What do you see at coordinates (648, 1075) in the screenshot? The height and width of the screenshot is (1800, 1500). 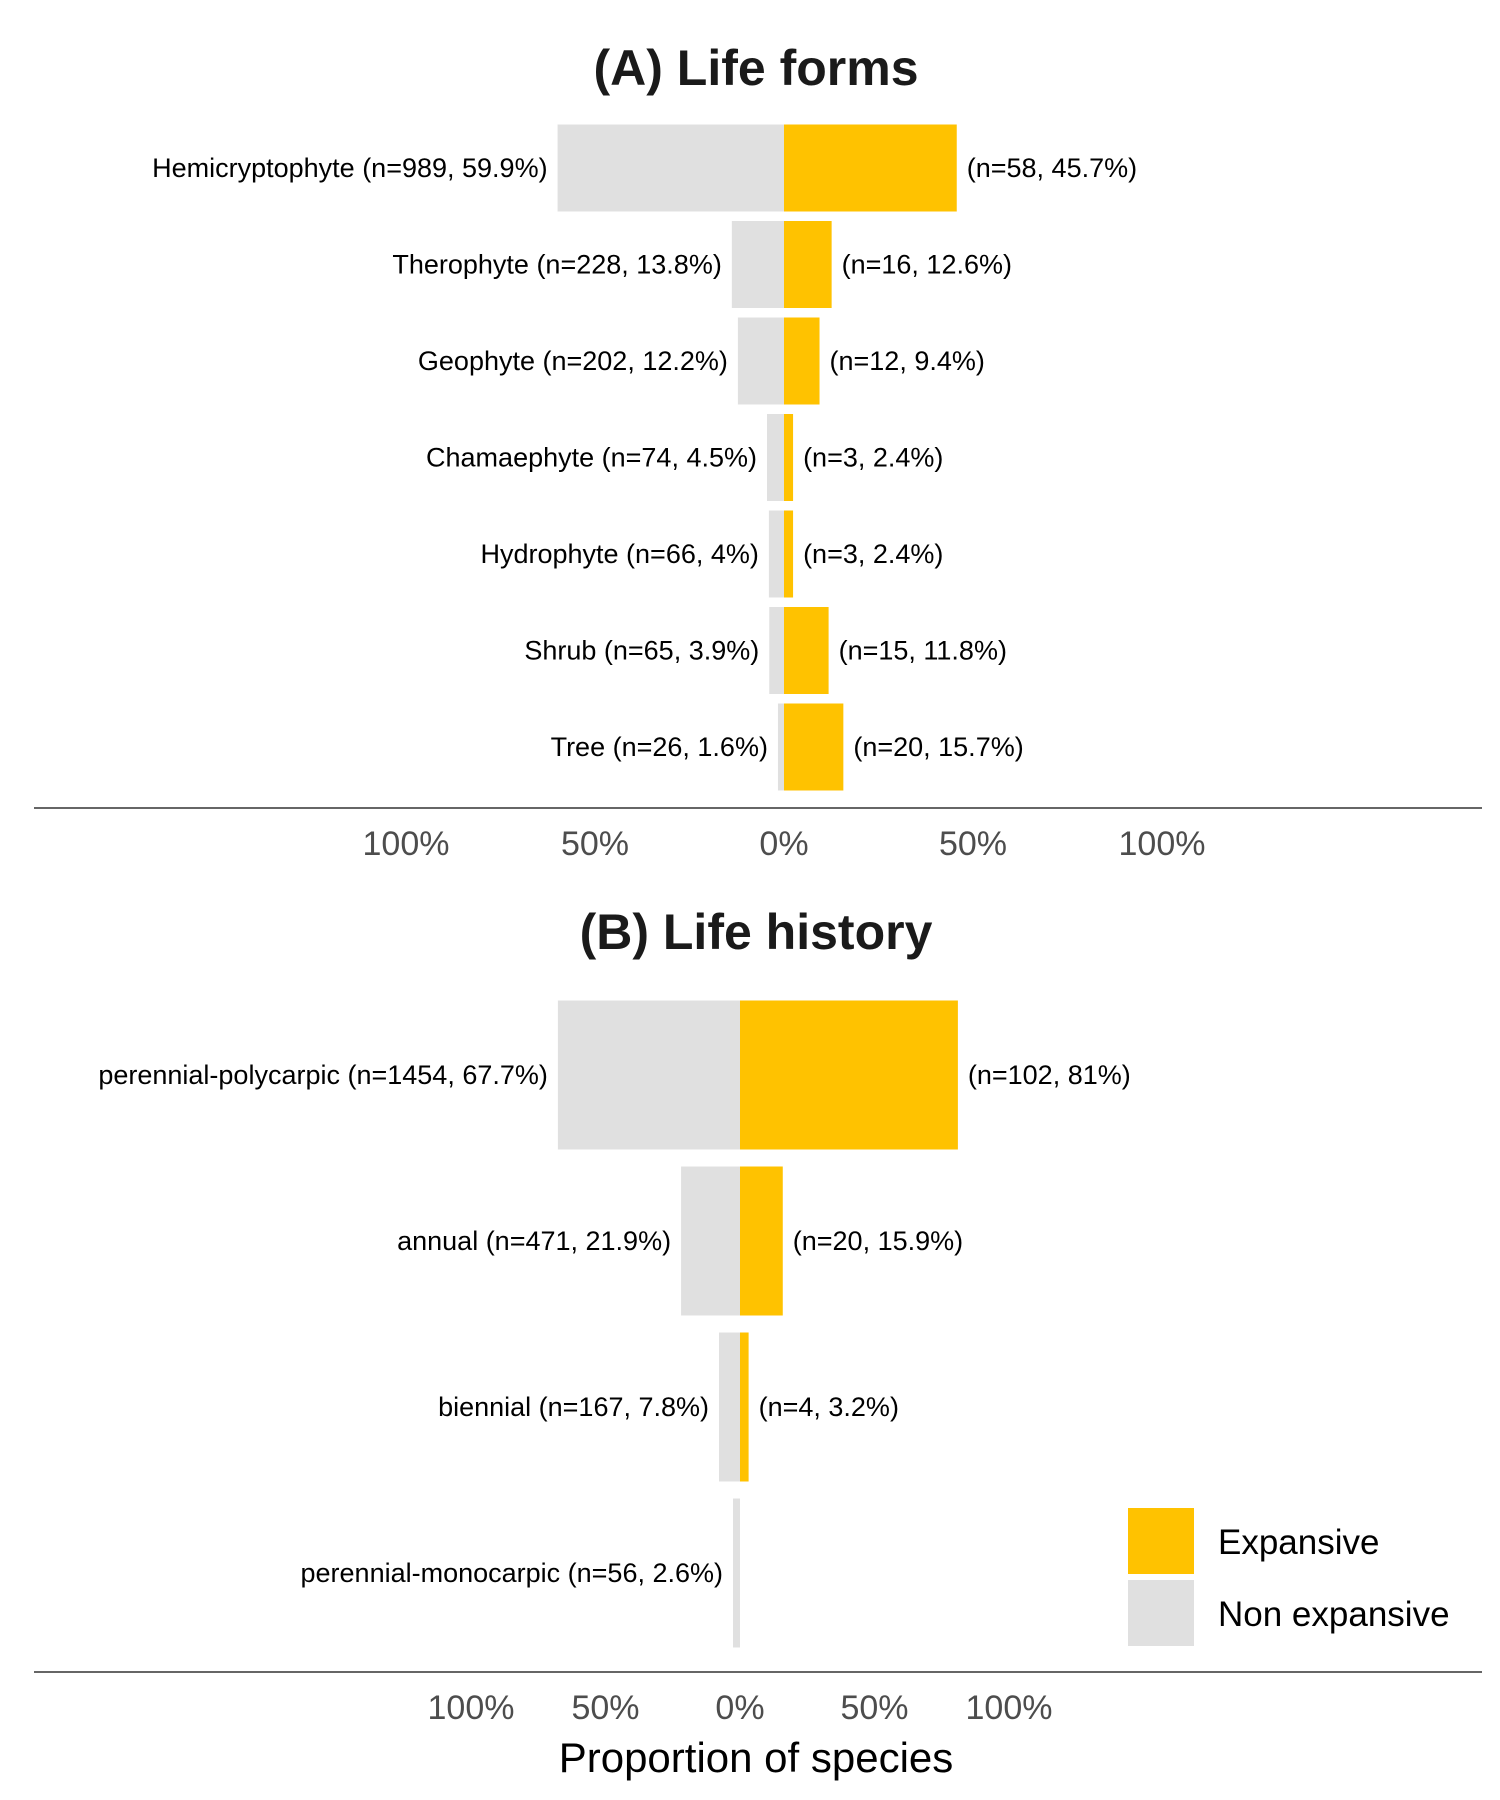 I see `bar-non-expansive-perennial-polycarpic` at bounding box center [648, 1075].